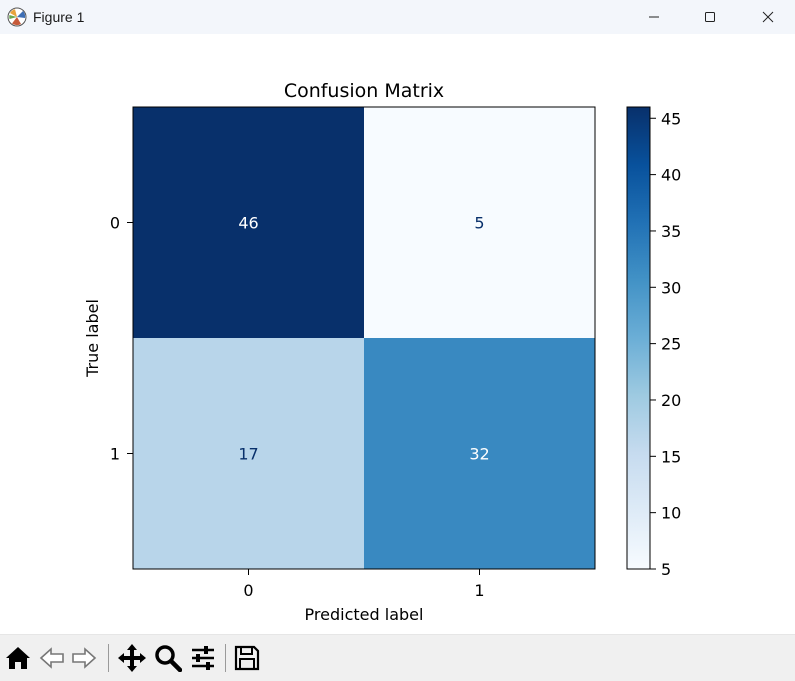  I want to click on zoom-icon, so click(168, 658).